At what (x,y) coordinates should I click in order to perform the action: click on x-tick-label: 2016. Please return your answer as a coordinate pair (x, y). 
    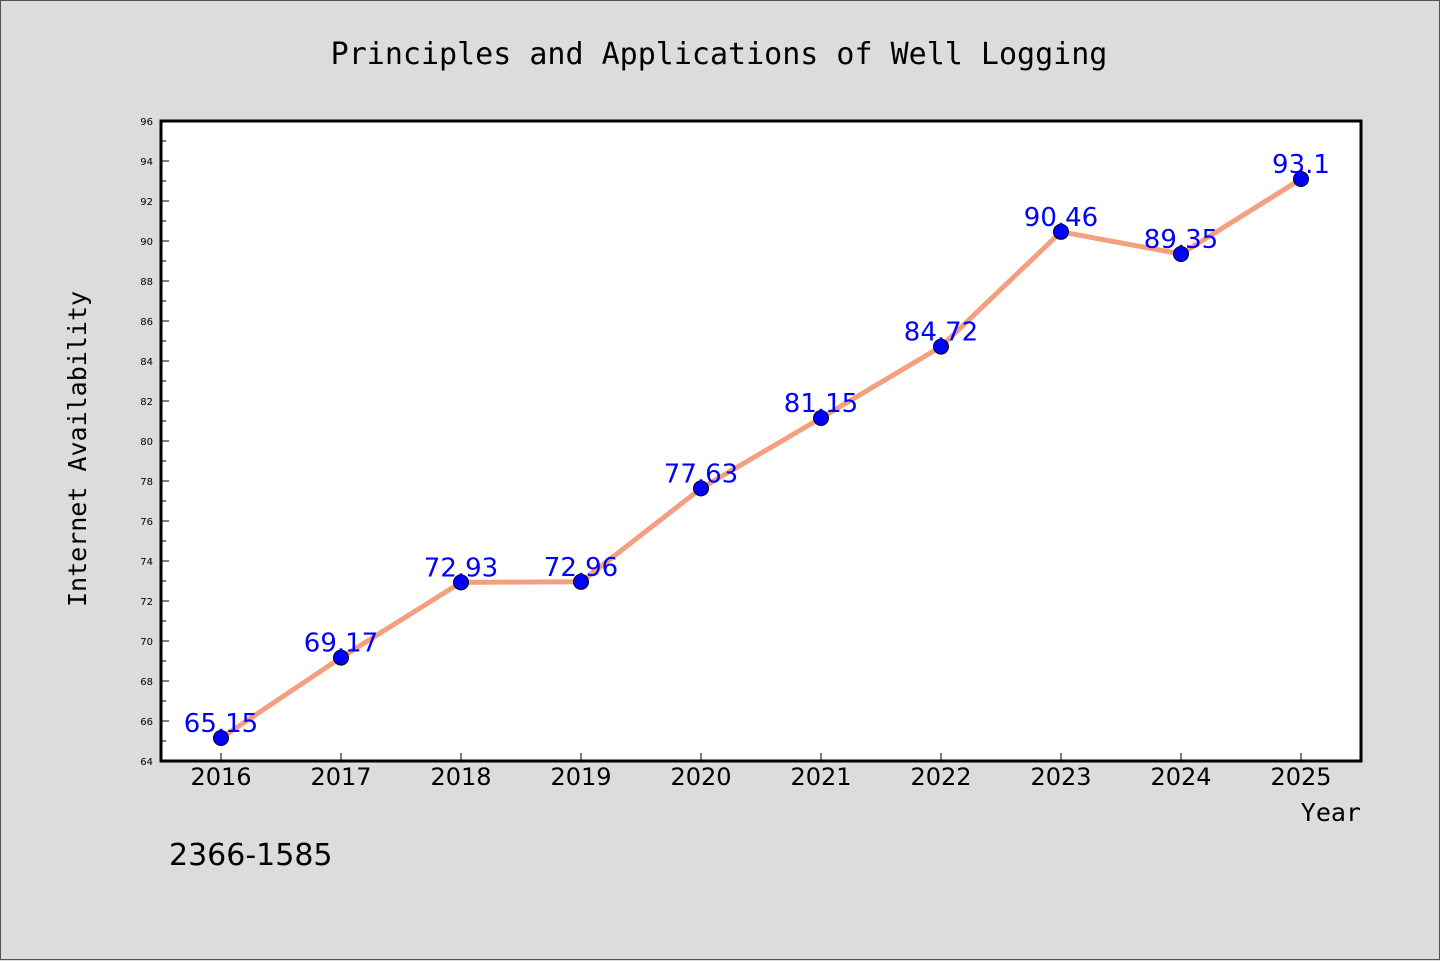
    Looking at the image, I should click on (220, 777).